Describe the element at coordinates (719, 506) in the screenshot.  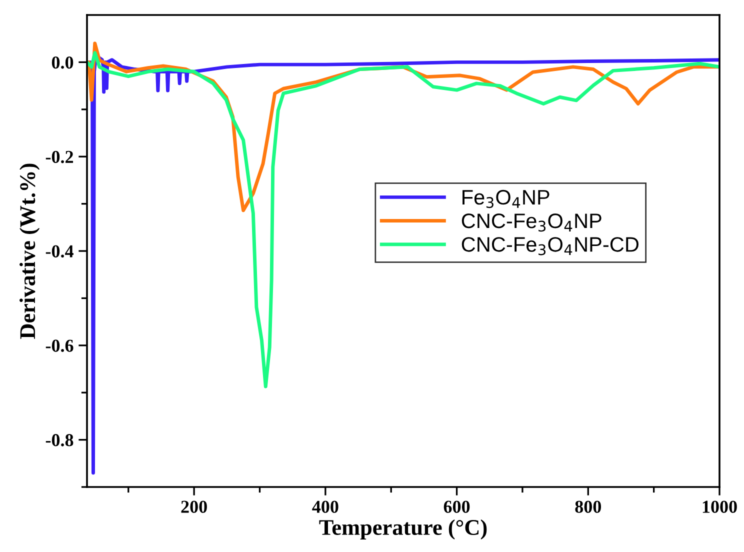
I see `x-tick-label: 1000` at that location.